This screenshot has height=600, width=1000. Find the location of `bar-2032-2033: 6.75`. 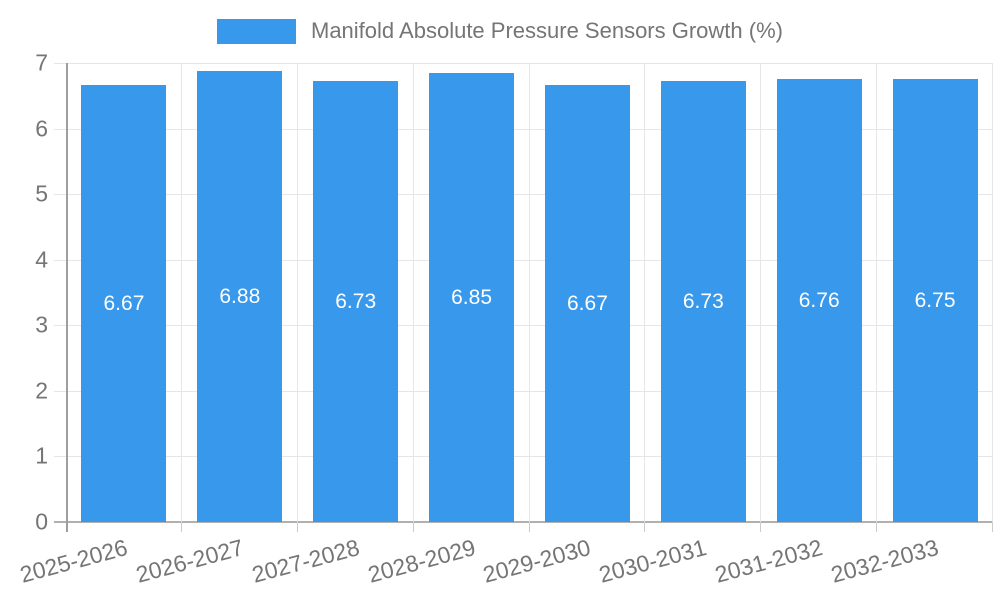

bar-2032-2033: 6.75 is located at coordinates (935, 300).